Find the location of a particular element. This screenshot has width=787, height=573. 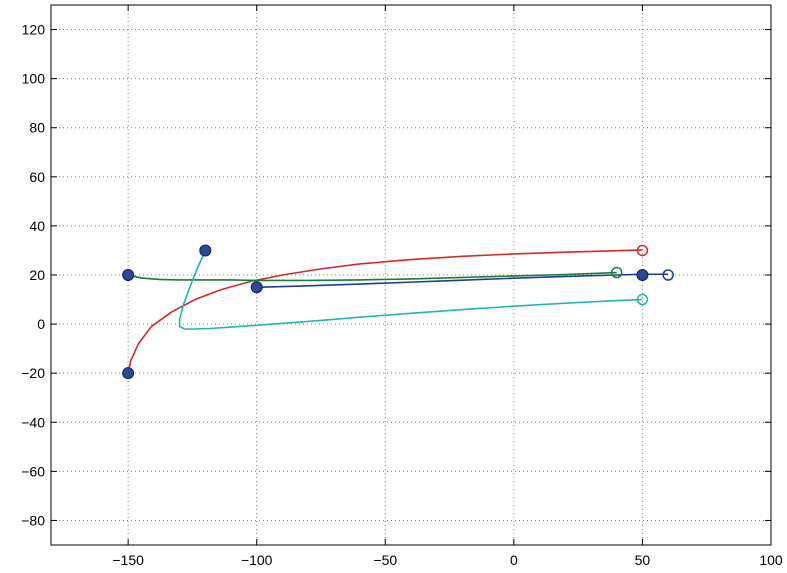

y-tick-label: 100 is located at coordinates (34, 79).